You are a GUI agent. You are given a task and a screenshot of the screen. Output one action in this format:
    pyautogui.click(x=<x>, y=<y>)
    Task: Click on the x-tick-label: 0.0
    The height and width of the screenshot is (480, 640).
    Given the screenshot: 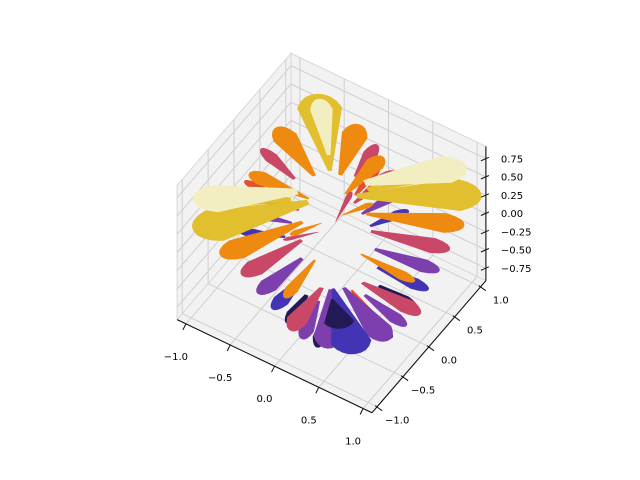 What is the action you would take?
    pyautogui.click(x=265, y=399)
    